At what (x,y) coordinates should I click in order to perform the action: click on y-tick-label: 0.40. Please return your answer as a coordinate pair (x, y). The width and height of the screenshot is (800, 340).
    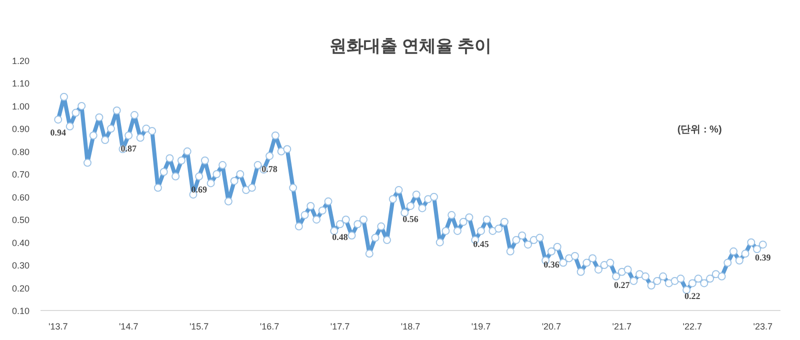
    Looking at the image, I should click on (21, 243).